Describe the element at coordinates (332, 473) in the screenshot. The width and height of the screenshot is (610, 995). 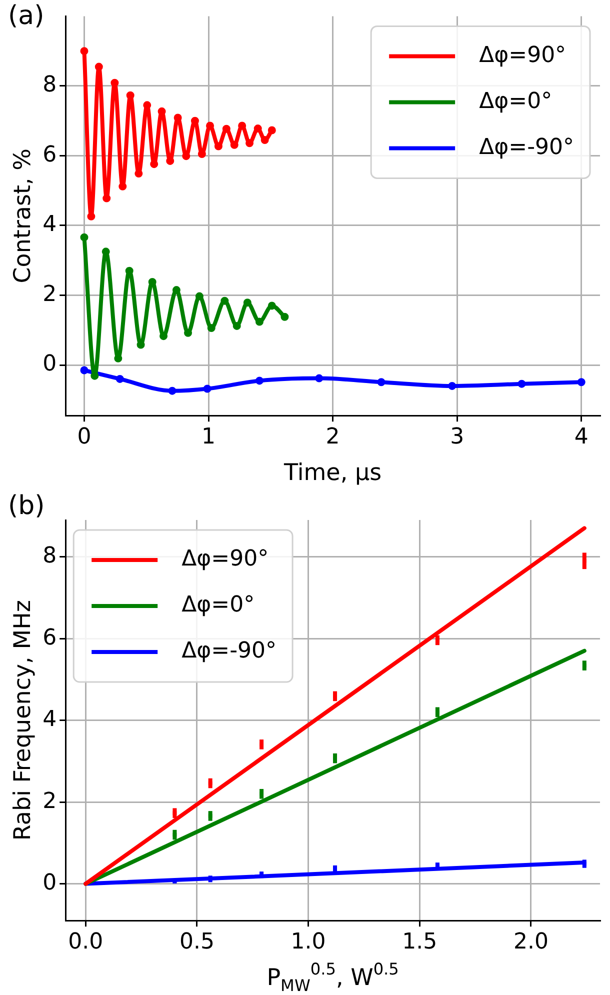
I see `x-axis-title: Time, µs` at that location.